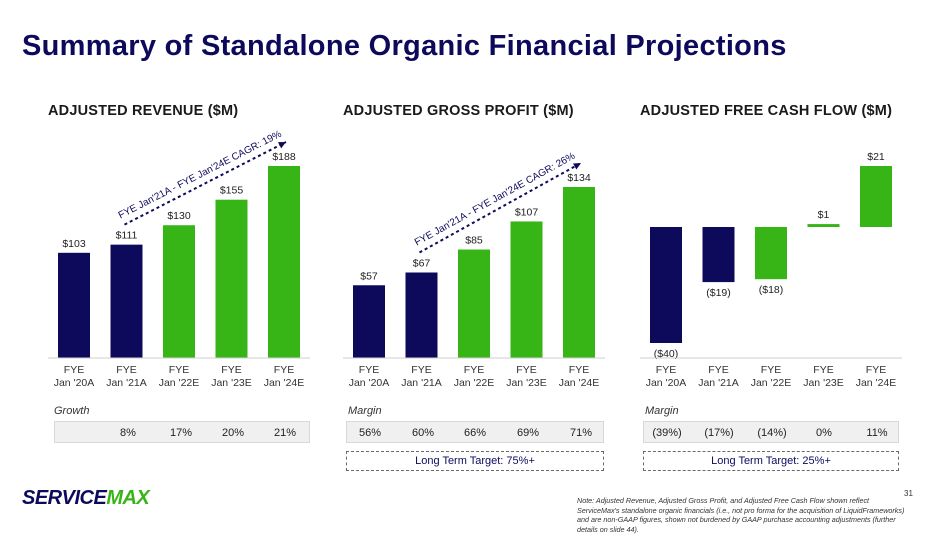  I want to click on data-label: $111, so click(127, 236).